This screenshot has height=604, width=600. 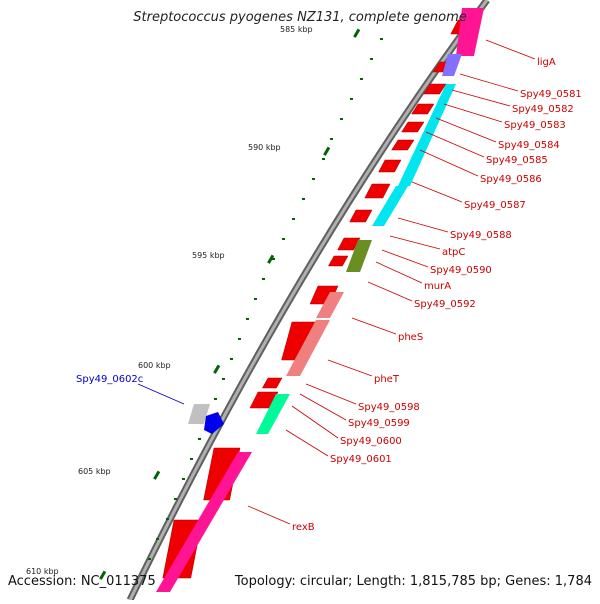 What do you see at coordinates (546, 62) in the screenshot?
I see `gene-label: ligA` at bounding box center [546, 62].